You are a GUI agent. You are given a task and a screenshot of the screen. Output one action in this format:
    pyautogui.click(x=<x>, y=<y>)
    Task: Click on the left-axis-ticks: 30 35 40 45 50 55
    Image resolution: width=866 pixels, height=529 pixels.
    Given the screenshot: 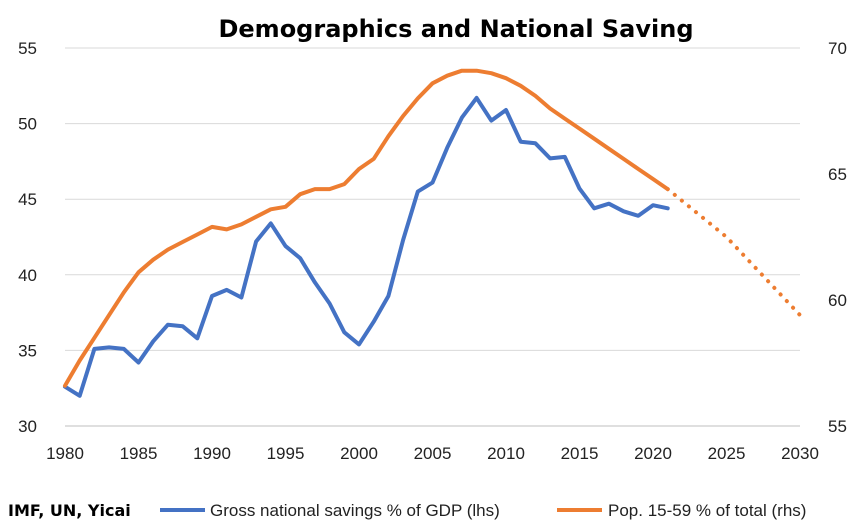 What is the action you would take?
    pyautogui.click(x=27, y=237)
    